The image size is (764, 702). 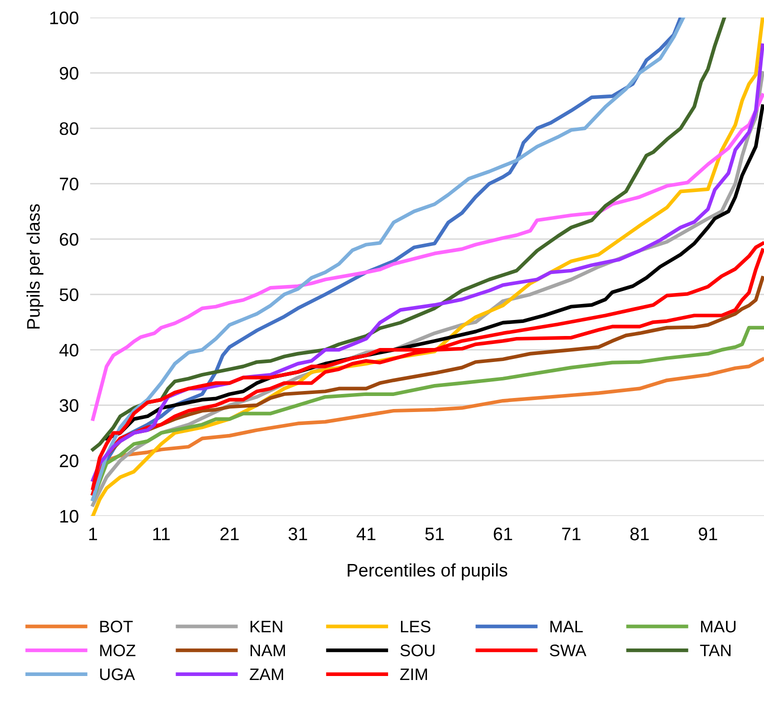 What do you see at coordinates (229, 534) in the screenshot?
I see `x-tick-label: 21` at bounding box center [229, 534].